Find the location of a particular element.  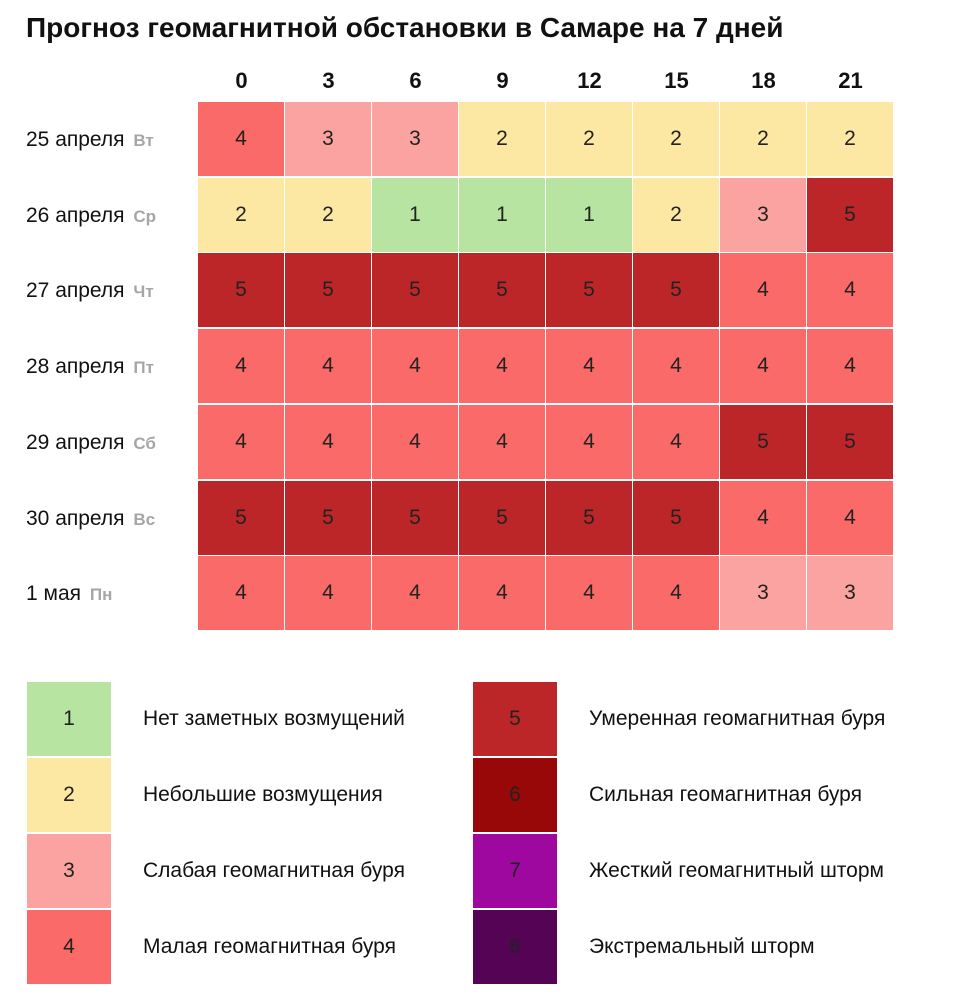

hour-label: 0 is located at coordinates (241, 80).